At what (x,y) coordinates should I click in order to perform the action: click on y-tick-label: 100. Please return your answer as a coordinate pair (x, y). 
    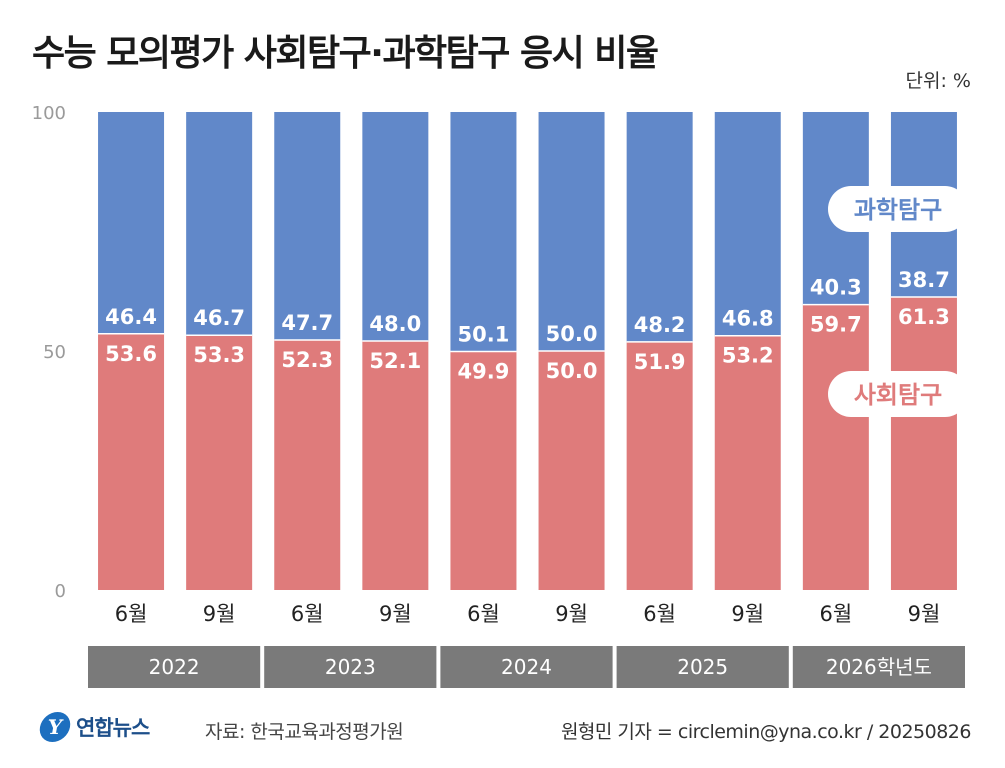
    Looking at the image, I should click on (49, 113).